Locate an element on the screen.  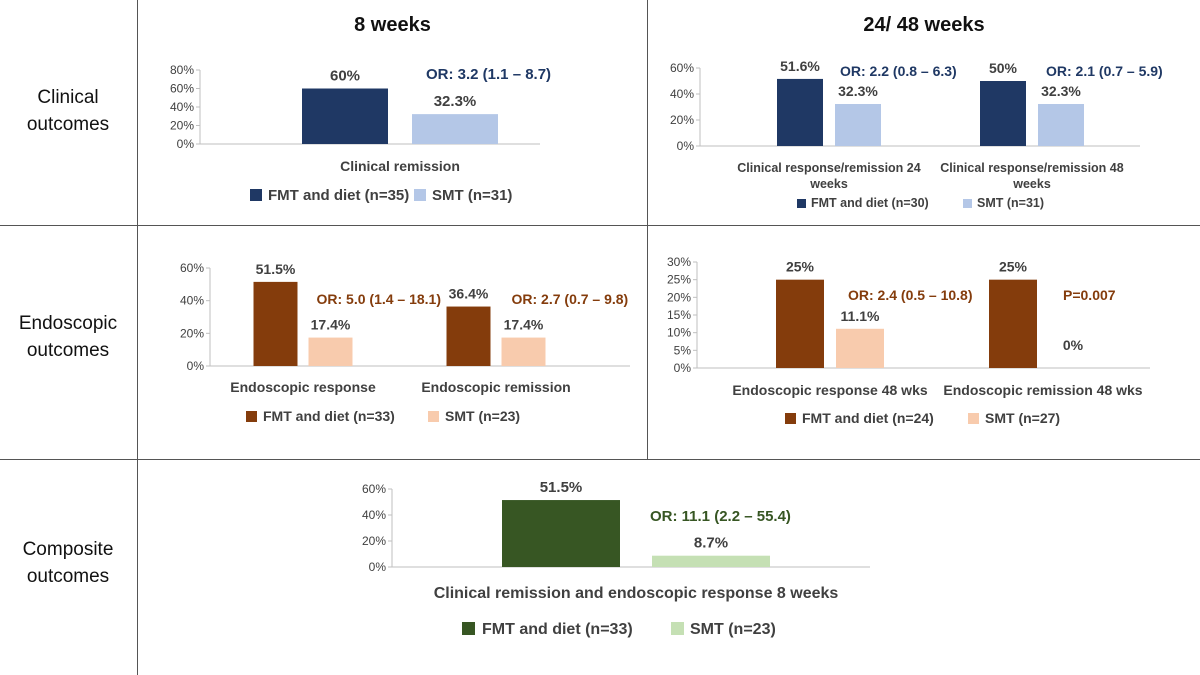
bar-value-label: 8.7% is located at coordinates (711, 543).